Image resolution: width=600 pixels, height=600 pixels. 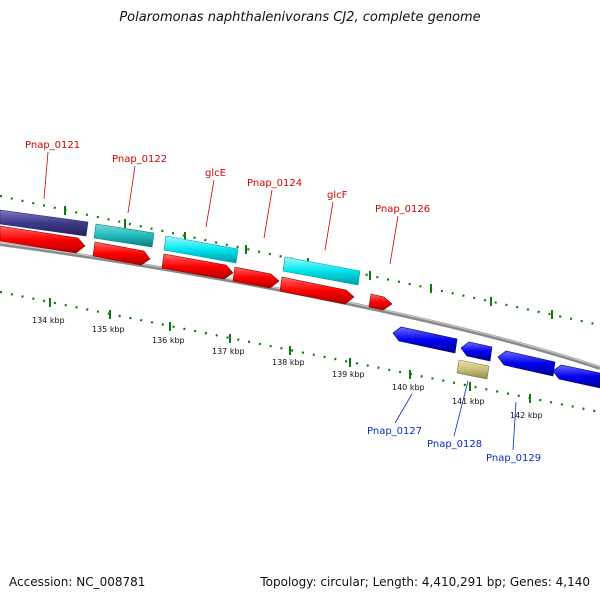 What do you see at coordinates (526, 363) in the screenshot?
I see `cds-arrow-pnap0129` at bounding box center [526, 363].